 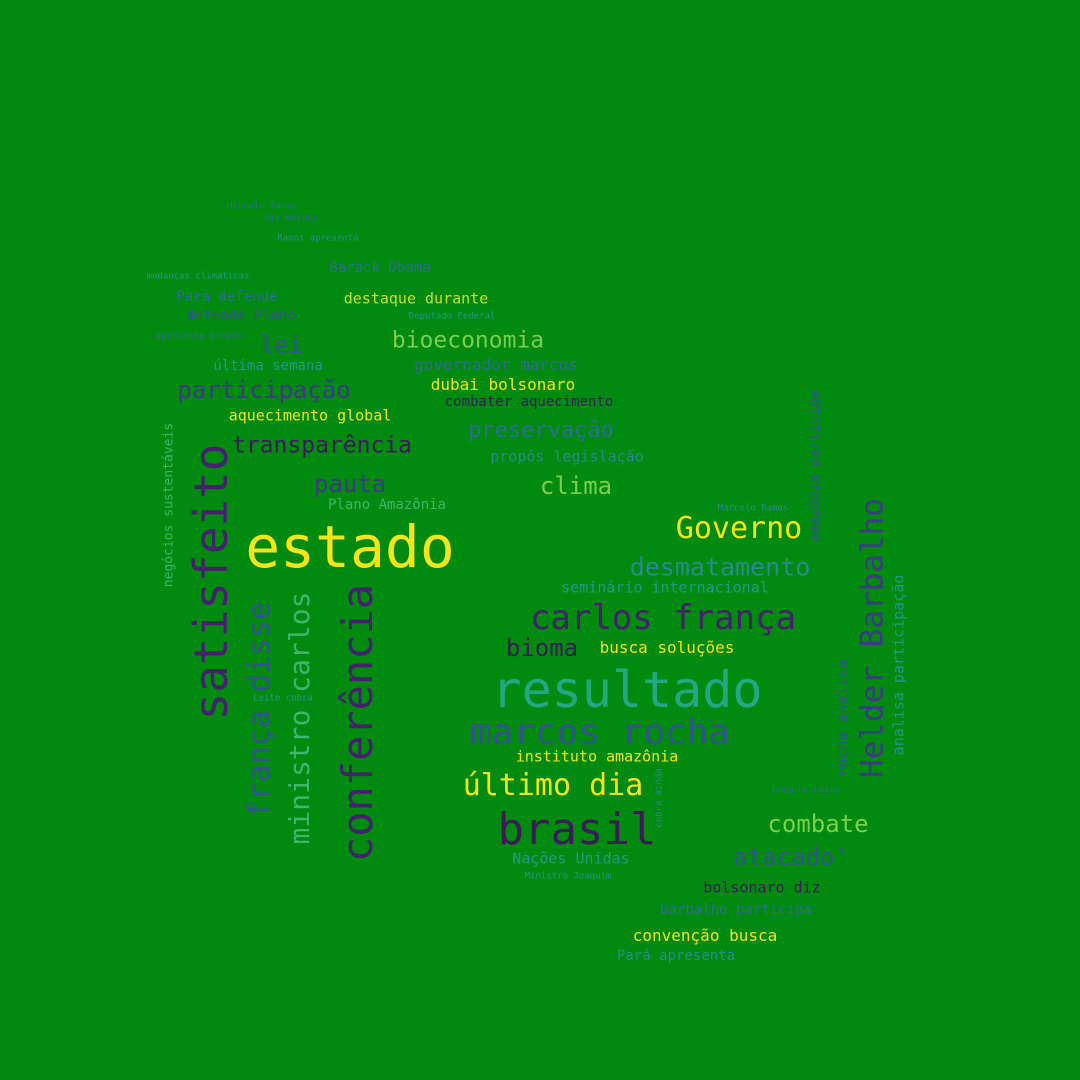 What do you see at coordinates (264, 390) in the screenshot?
I see `word-participacao: participação` at bounding box center [264, 390].